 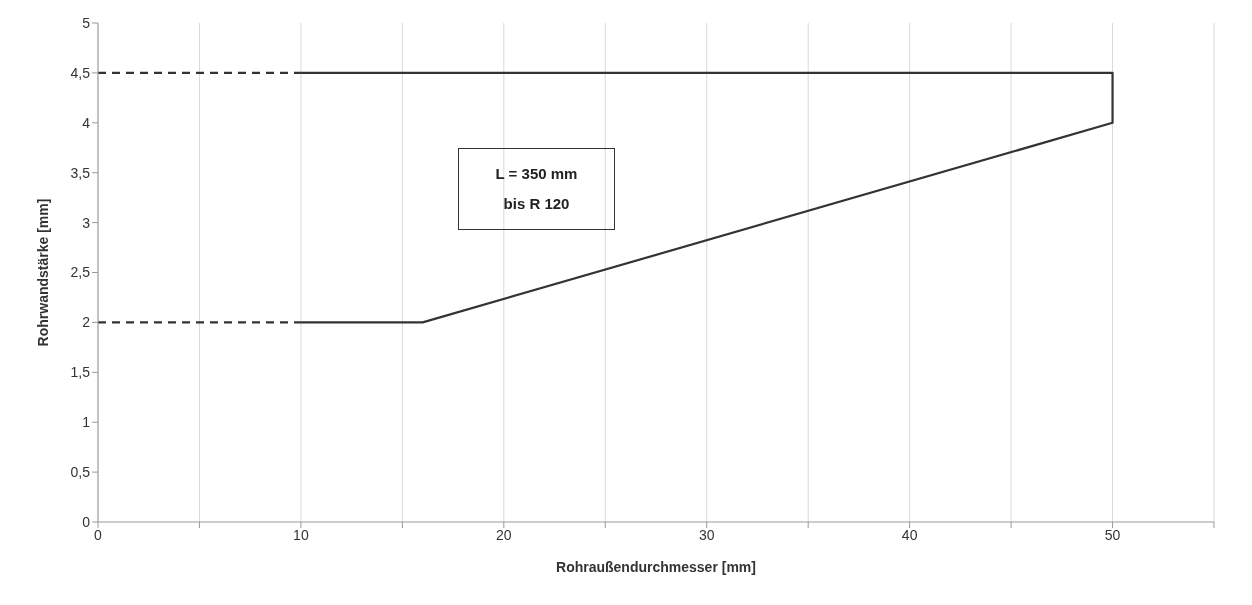 I want to click on x-tick-label: 30, so click(x=706, y=534).